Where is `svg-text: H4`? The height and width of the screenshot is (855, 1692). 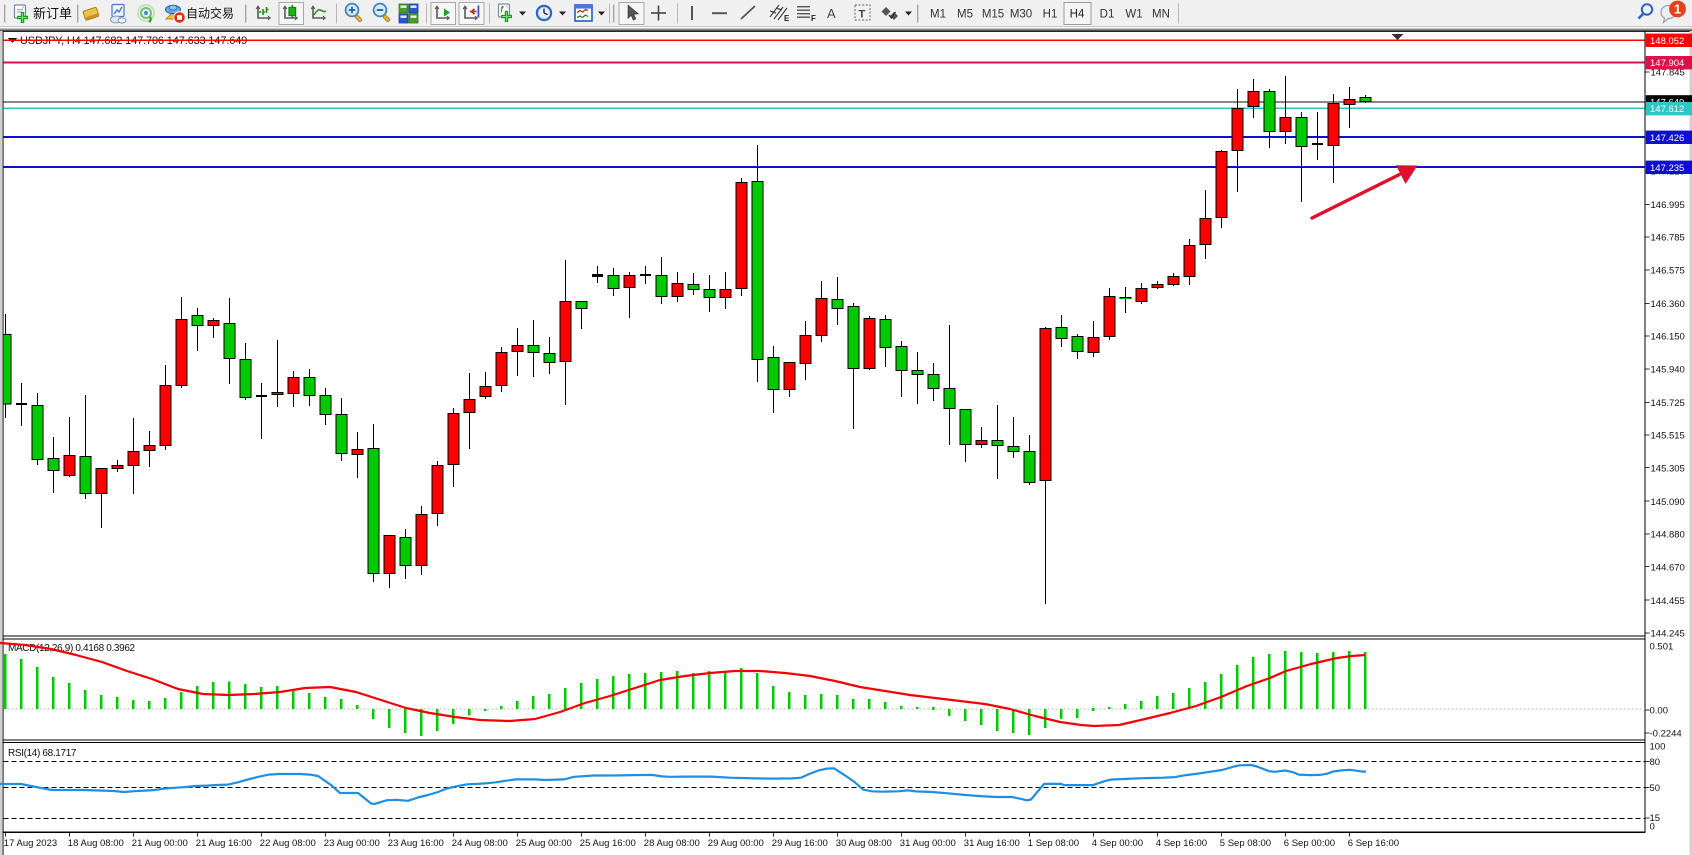
svg-text: H4 is located at coordinates (1077, 15).